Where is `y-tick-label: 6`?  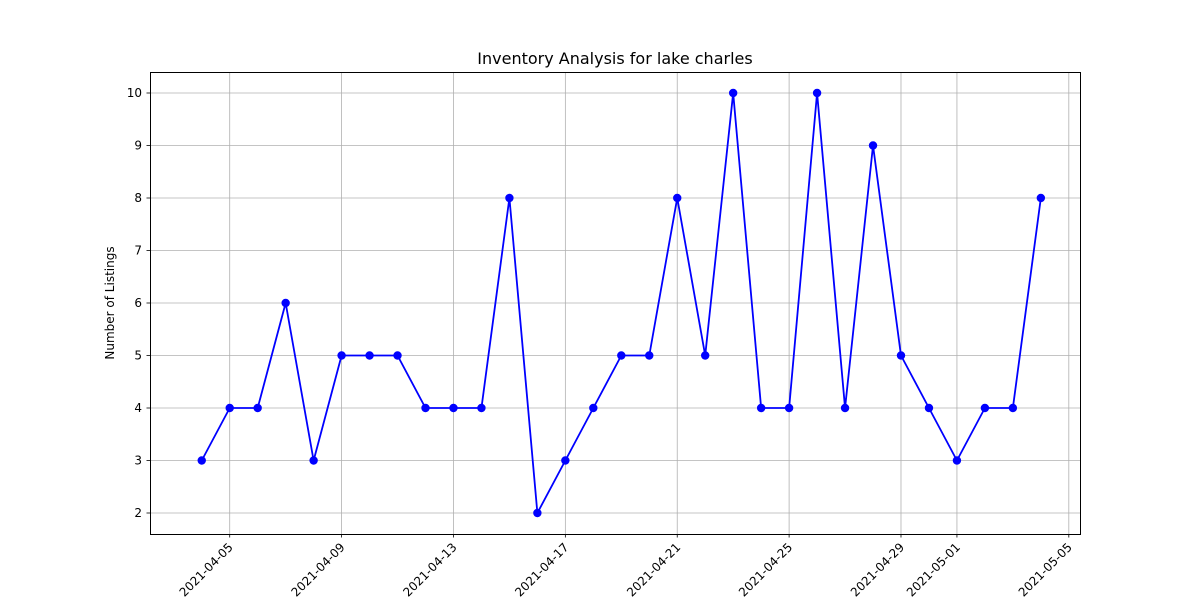 y-tick-label: 6 is located at coordinates (138, 303).